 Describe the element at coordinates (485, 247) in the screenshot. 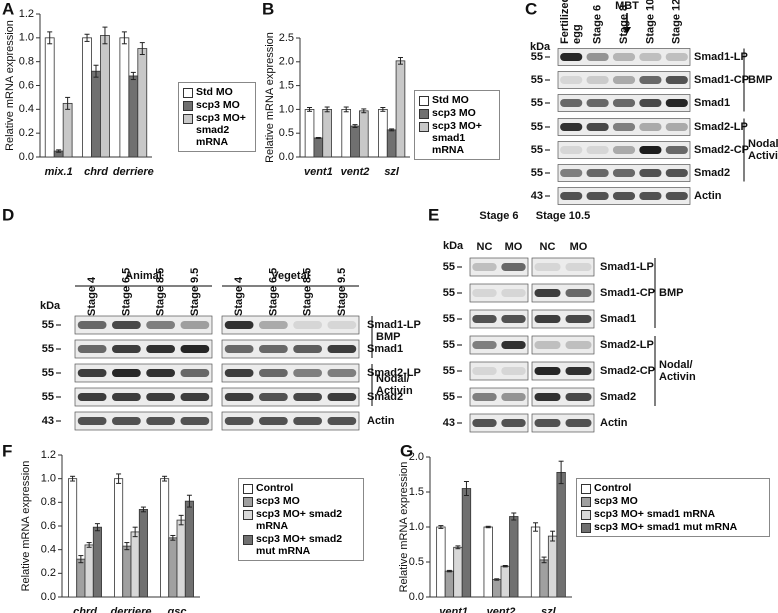

I see `lane-label: NC` at that location.